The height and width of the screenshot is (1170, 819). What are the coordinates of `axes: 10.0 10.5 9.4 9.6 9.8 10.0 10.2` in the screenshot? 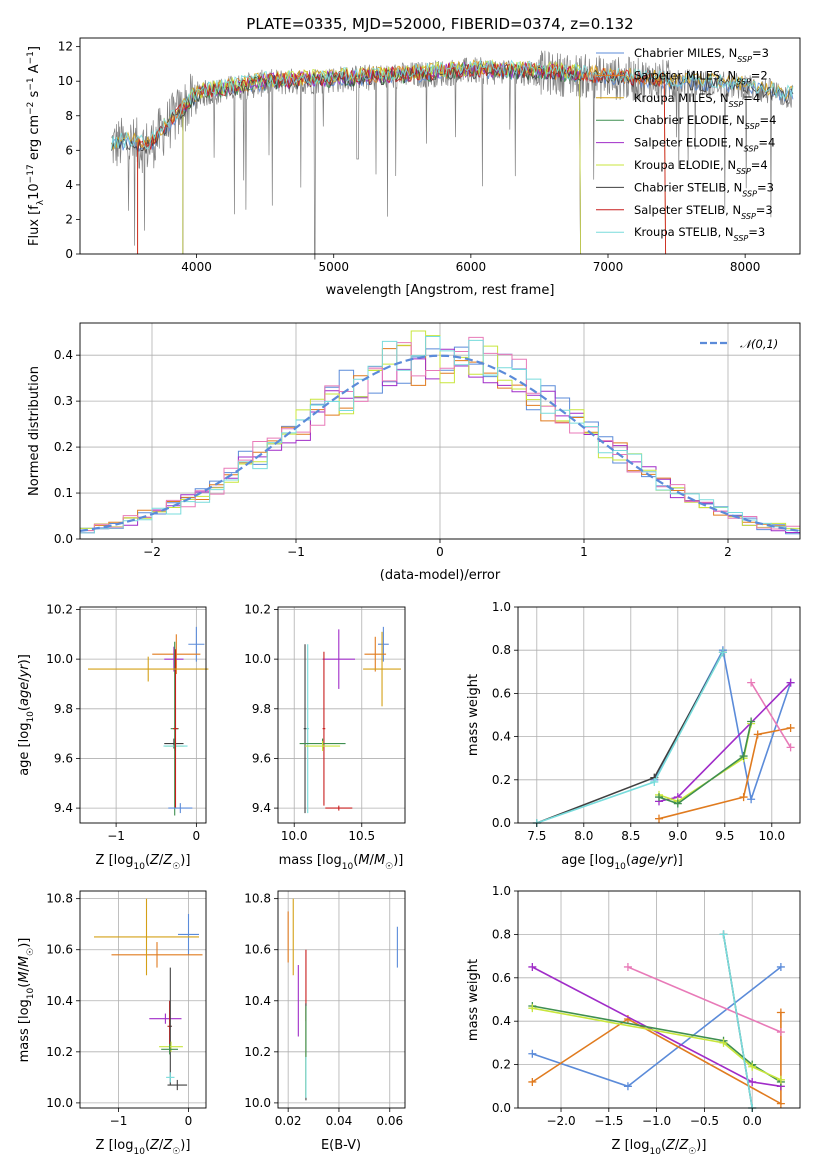 It's located at (325, 722).